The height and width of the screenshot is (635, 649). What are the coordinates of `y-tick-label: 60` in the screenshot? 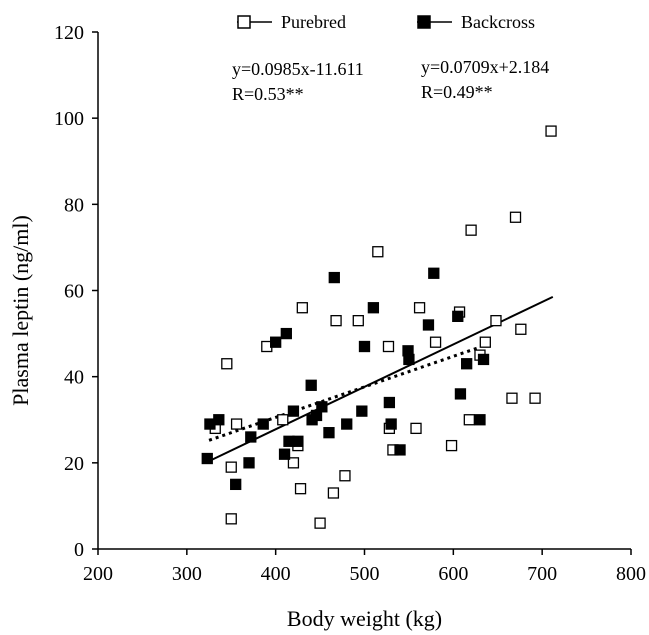 It's located at (74, 292).